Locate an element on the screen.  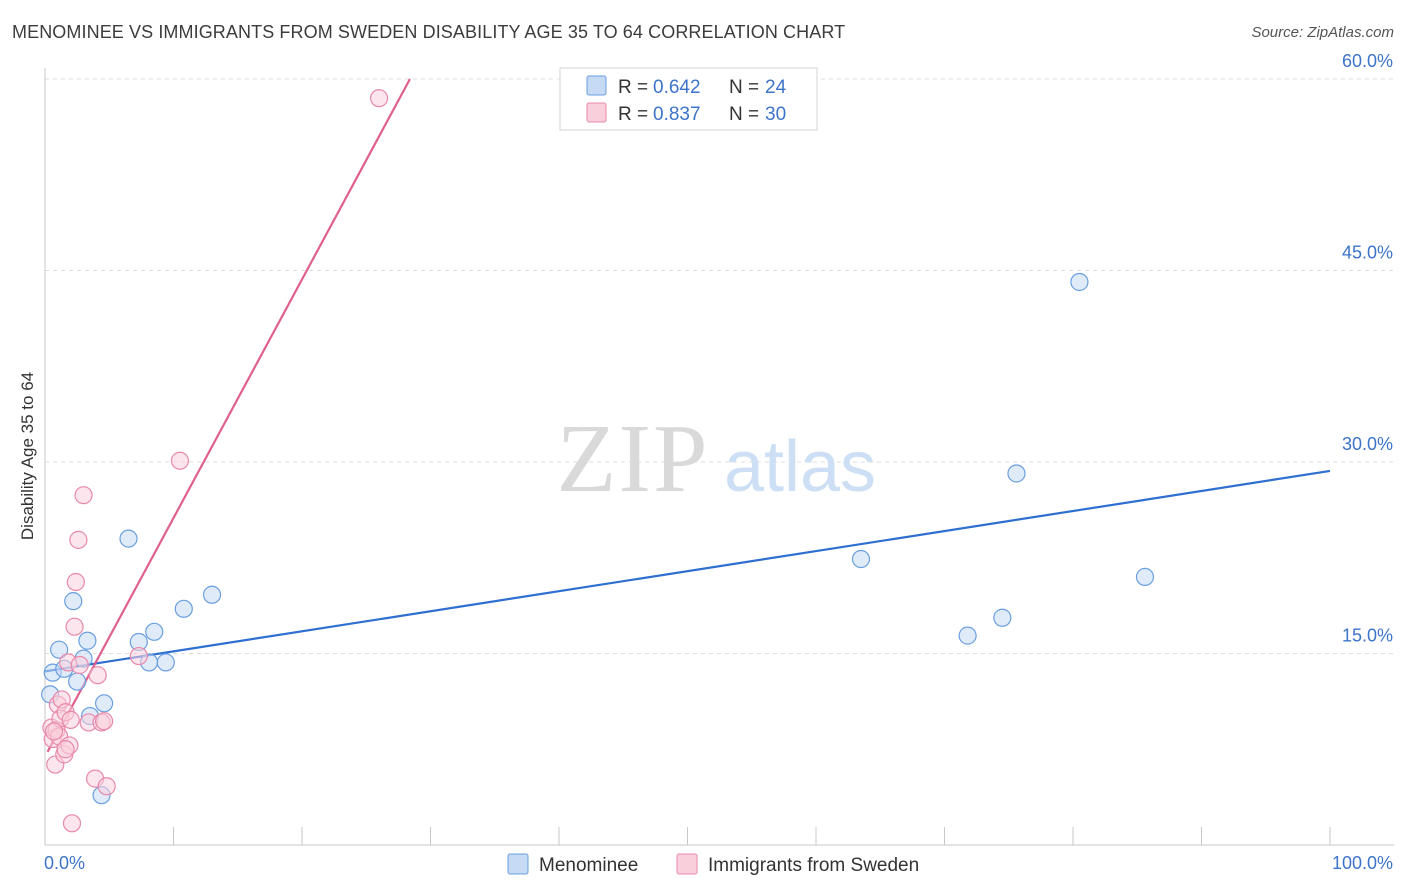
bottom-legend-swatch-menominee is located at coordinates (518, 864).